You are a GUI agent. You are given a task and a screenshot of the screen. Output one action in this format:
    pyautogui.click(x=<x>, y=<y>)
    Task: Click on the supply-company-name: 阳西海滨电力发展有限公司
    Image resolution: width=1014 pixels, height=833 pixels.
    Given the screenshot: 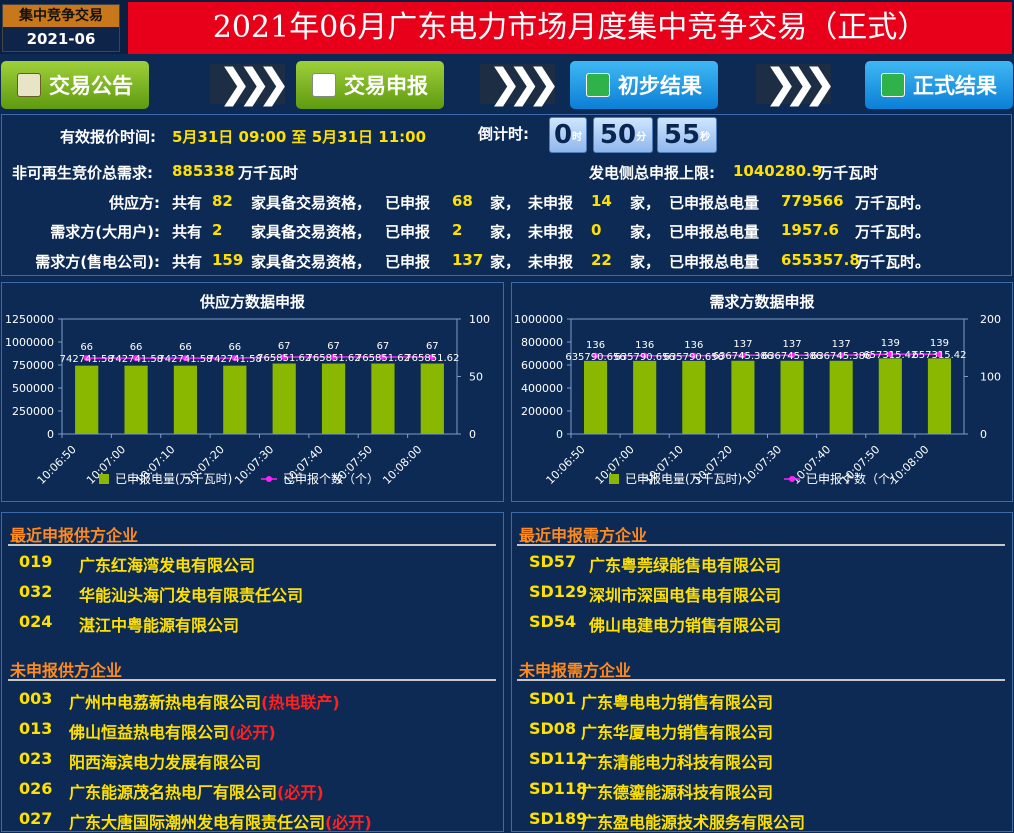 What is the action you would take?
    pyautogui.click(x=165, y=762)
    